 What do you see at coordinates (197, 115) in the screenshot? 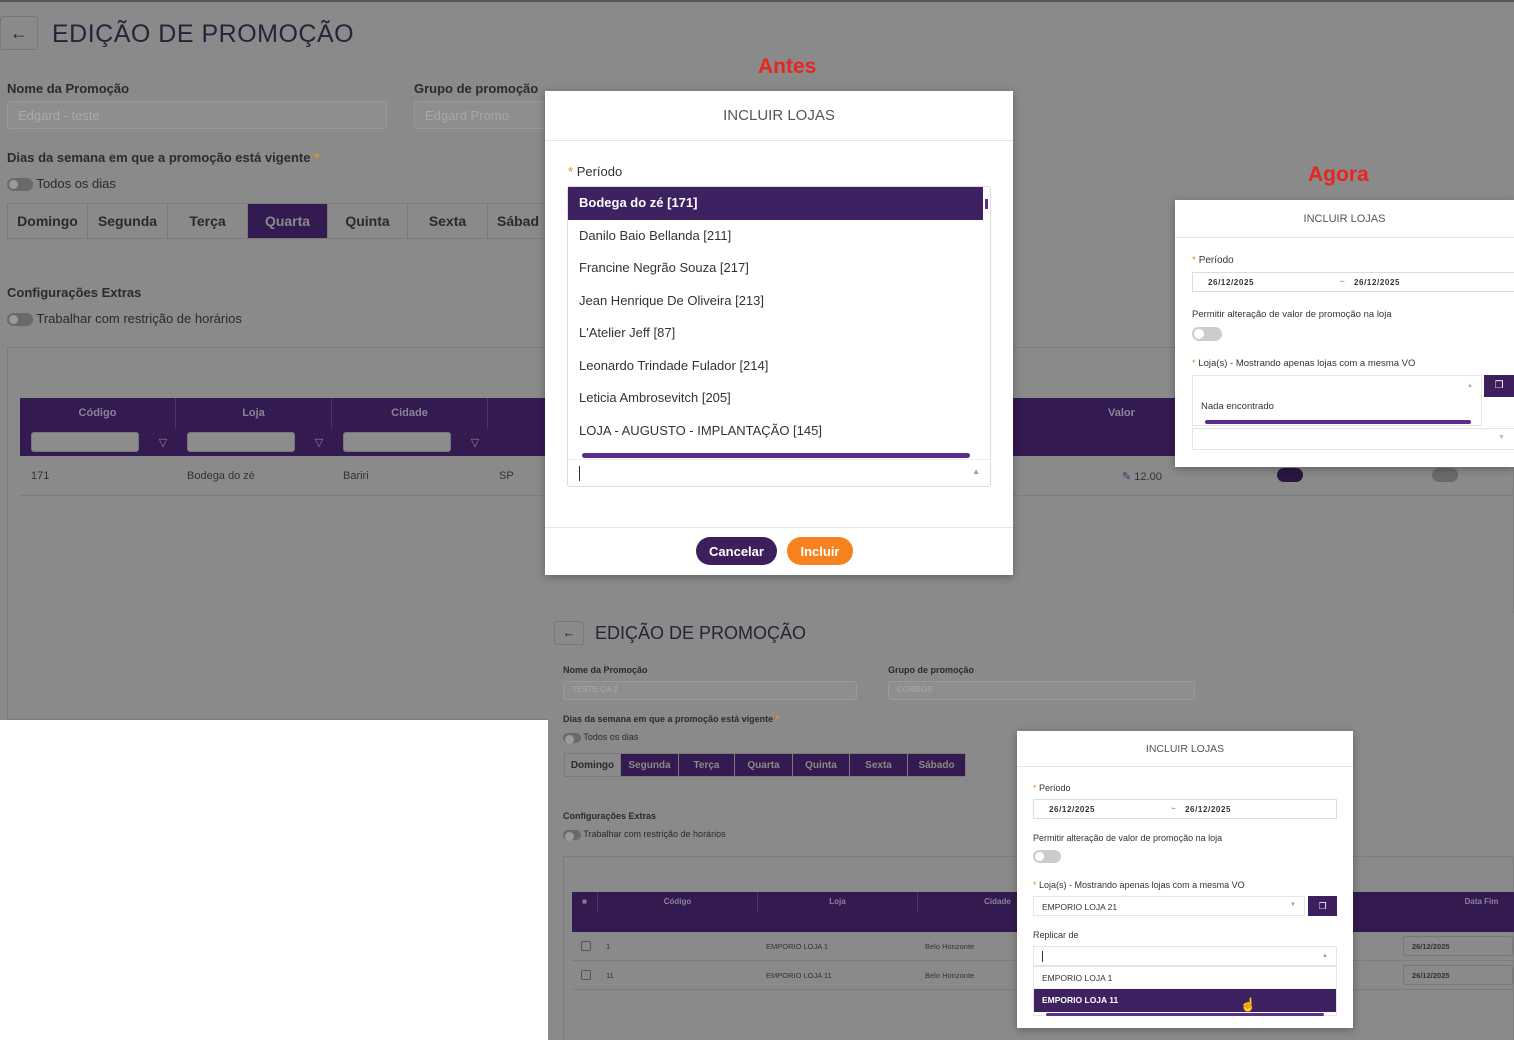
I see `name-input: Edgard - teste` at bounding box center [197, 115].